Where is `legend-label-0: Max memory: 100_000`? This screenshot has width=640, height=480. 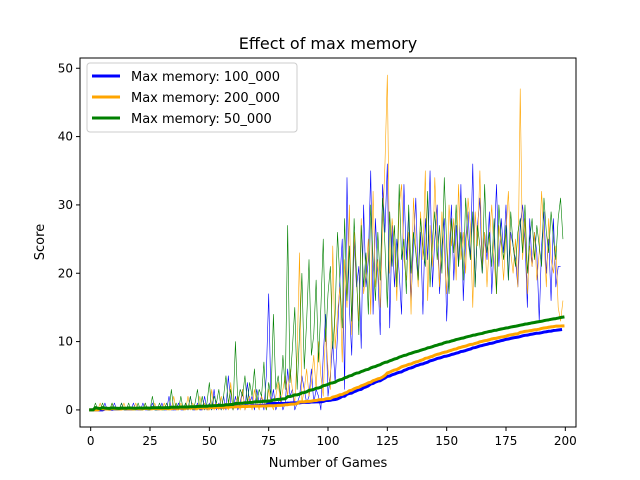
legend-label-0: Max memory: 100_000 is located at coordinates (205, 77).